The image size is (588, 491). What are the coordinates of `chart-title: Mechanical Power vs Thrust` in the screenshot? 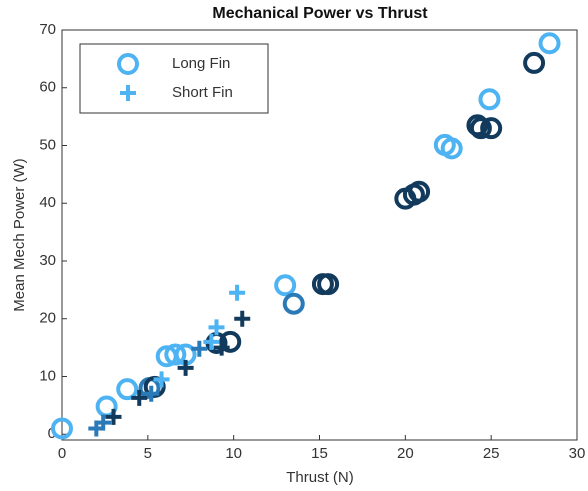 It's located at (320, 13).